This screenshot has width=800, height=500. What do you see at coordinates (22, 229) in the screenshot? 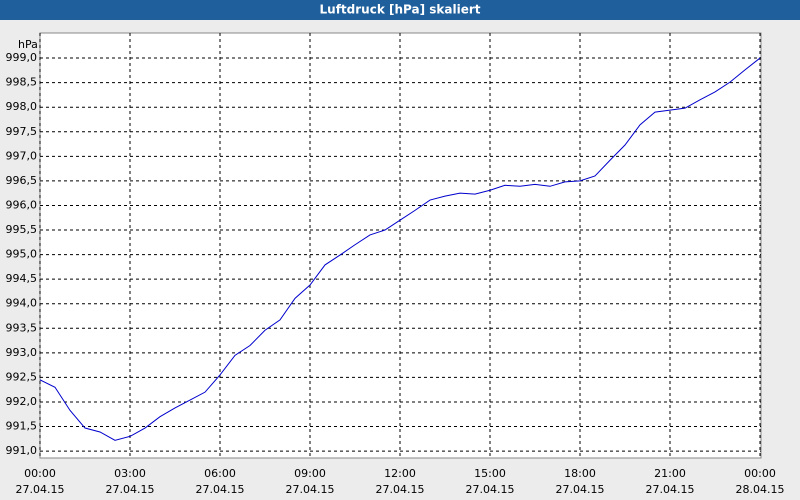
I see `y-tick-label: 995,5` at bounding box center [22, 229].